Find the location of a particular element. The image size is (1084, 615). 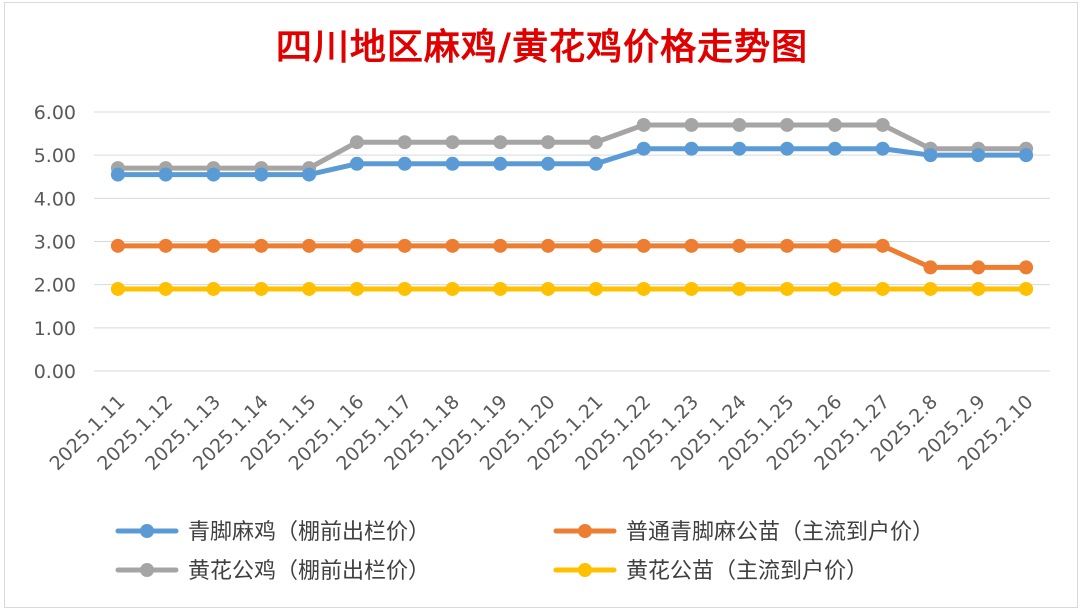

chart-title: 四川地区麻鸡/黄花鸡价格走势图 is located at coordinates (542, 47).